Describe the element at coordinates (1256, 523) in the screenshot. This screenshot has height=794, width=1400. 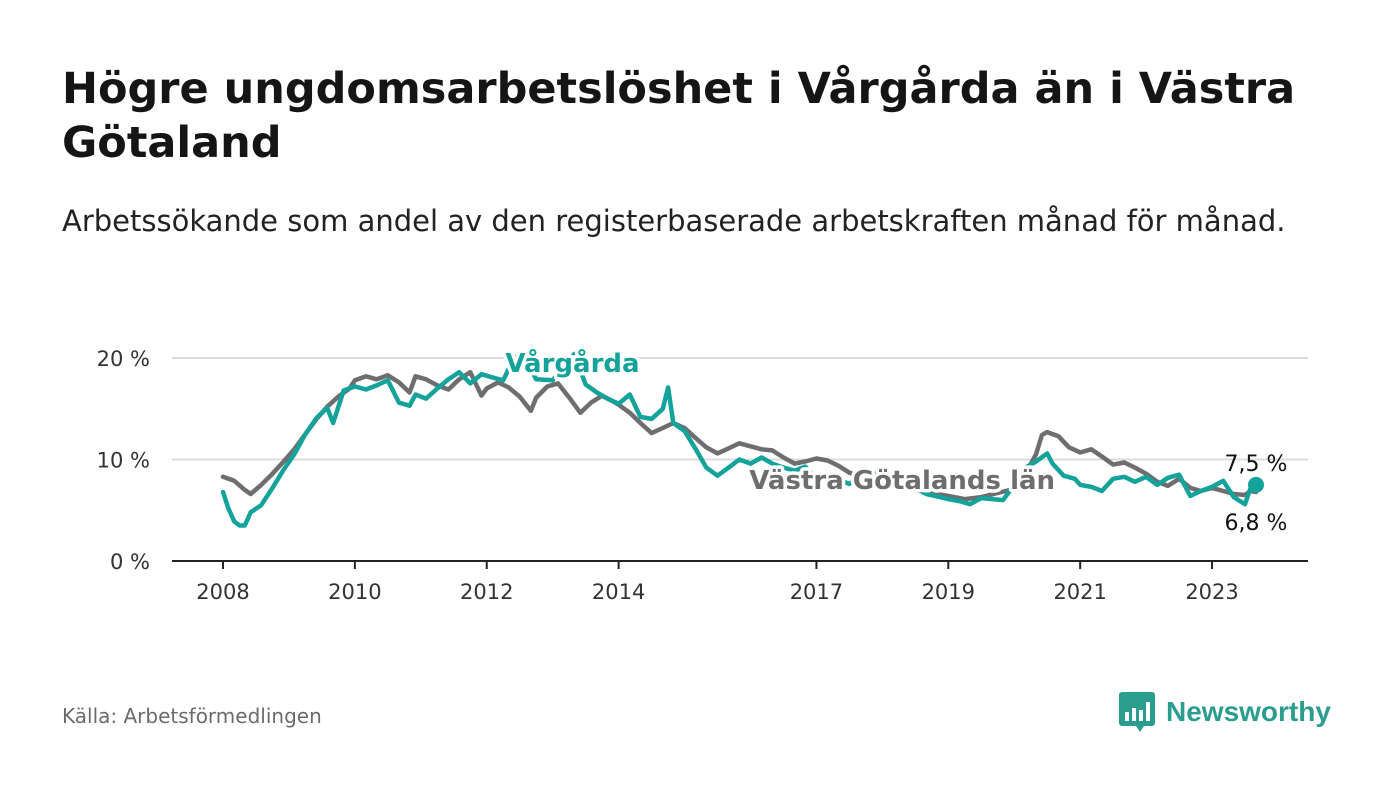
I see `end-value-label-vastra-gotaland: 6,8 %` at that location.